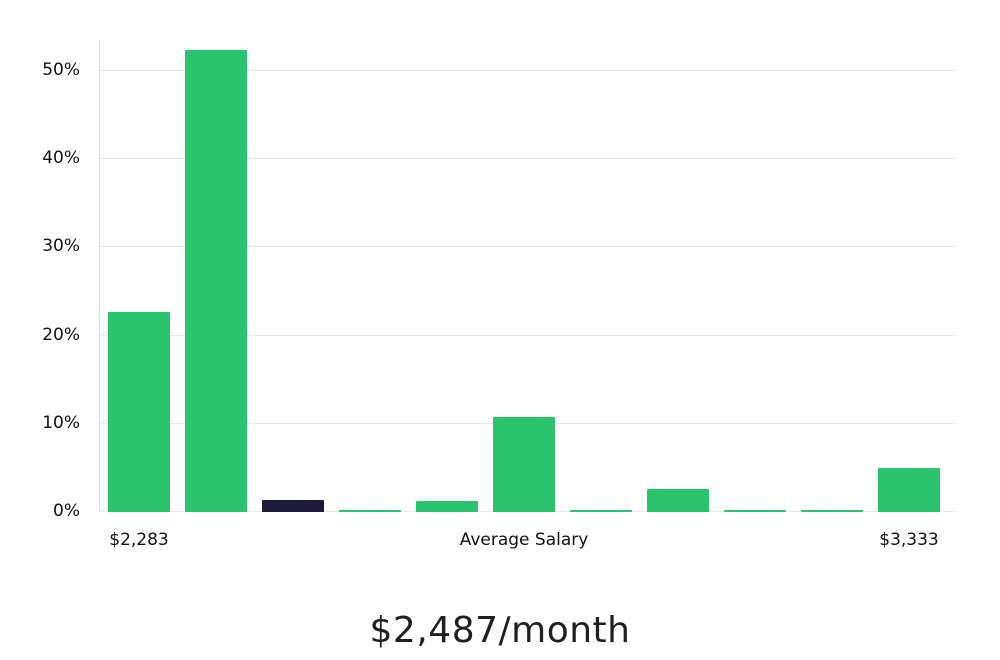 Image resolution: width=1000 pixels, height=660 pixels. What do you see at coordinates (524, 540) in the screenshot?
I see `x-axis-label: Average Salary` at bounding box center [524, 540].